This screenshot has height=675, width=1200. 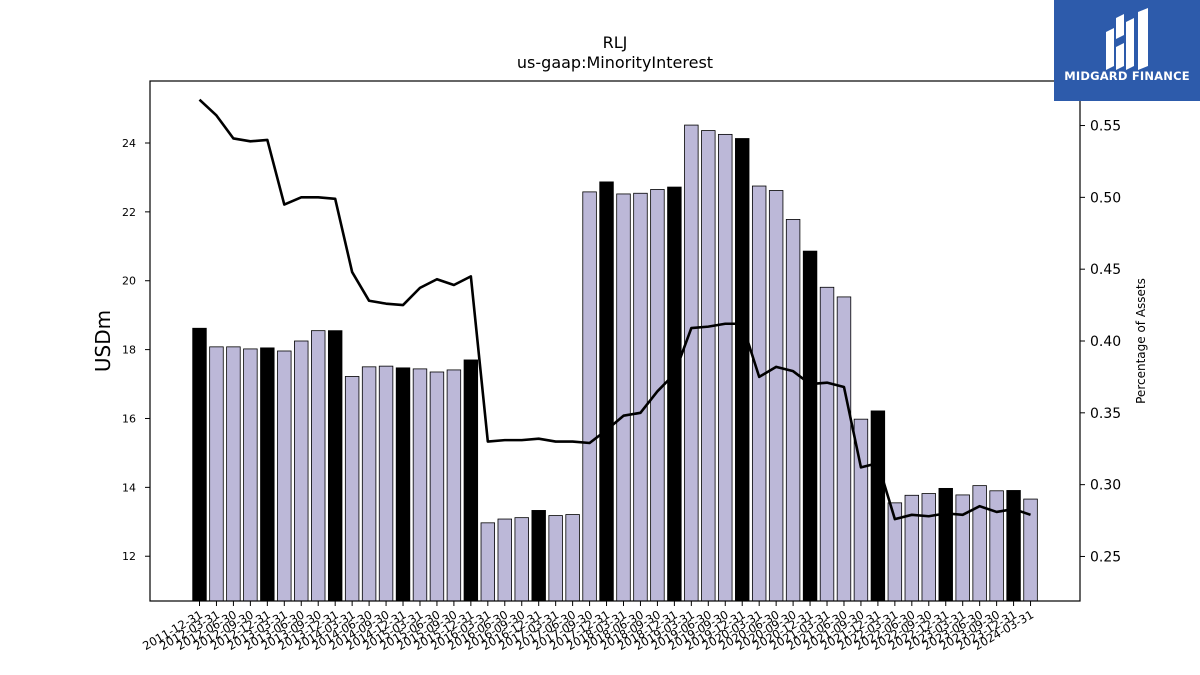 I want to click on y2-tick-label: 0.40, so click(x=1105, y=342).